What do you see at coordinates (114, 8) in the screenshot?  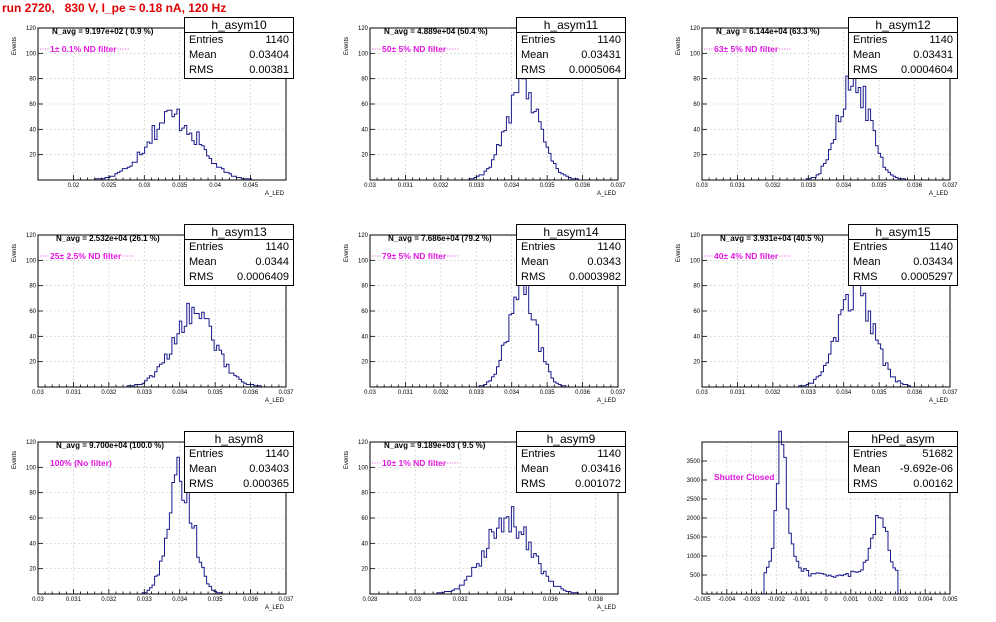 I see `run-title: run 2720, 830 V, I_pe ≈ 0.18 nA, 120 Hz` at bounding box center [114, 8].